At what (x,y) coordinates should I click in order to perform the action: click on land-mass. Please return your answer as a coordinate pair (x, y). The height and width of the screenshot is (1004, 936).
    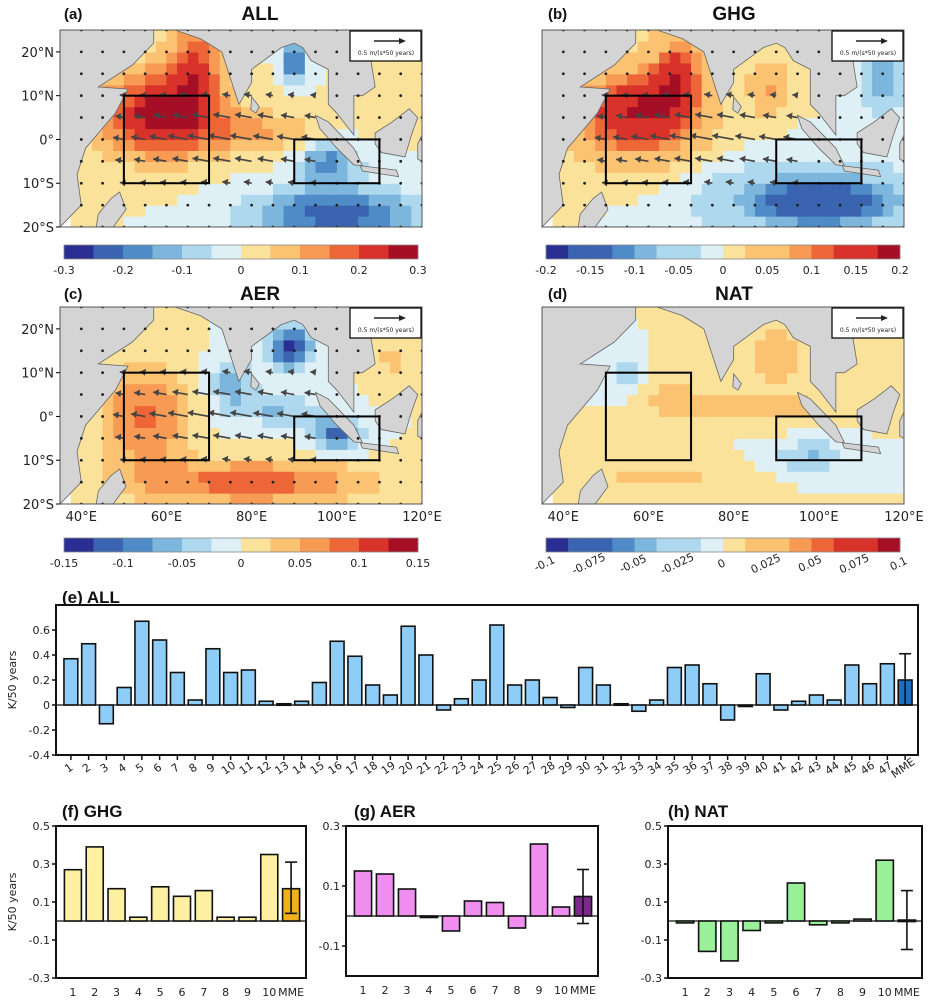
    Looking at the image, I should click on (878, 410).